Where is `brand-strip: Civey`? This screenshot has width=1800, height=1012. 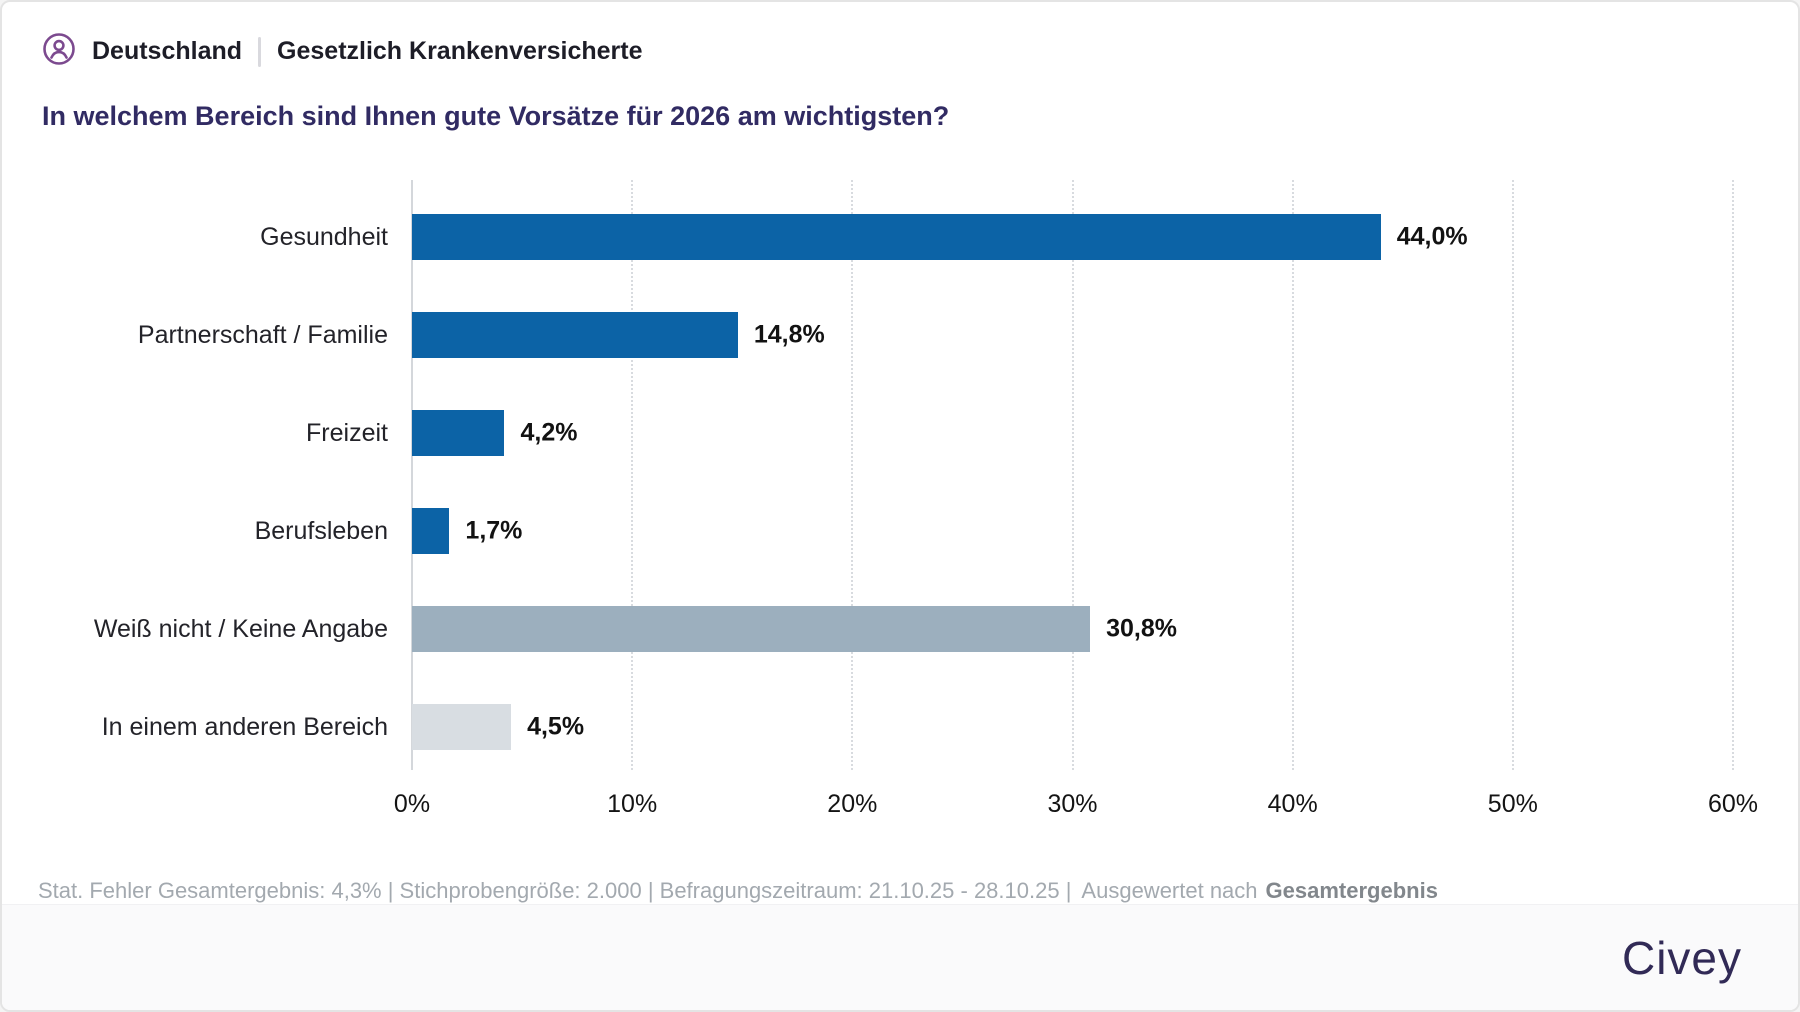
brand-strip: Civey is located at coordinates (900, 957).